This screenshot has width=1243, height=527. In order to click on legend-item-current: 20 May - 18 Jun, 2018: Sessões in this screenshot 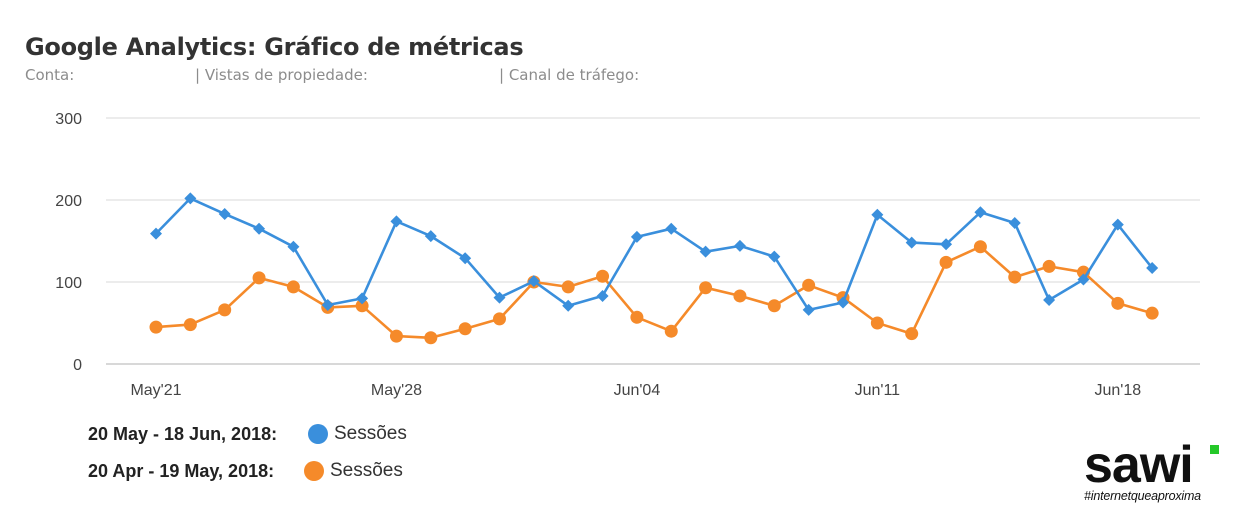, I will do `click(247, 434)`.